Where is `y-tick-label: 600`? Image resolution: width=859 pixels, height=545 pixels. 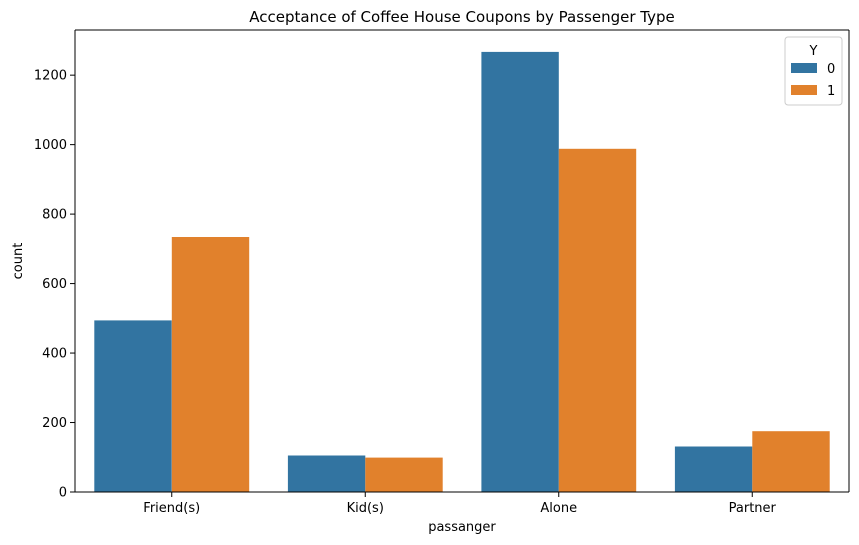 y-tick-label: 600 is located at coordinates (54, 284).